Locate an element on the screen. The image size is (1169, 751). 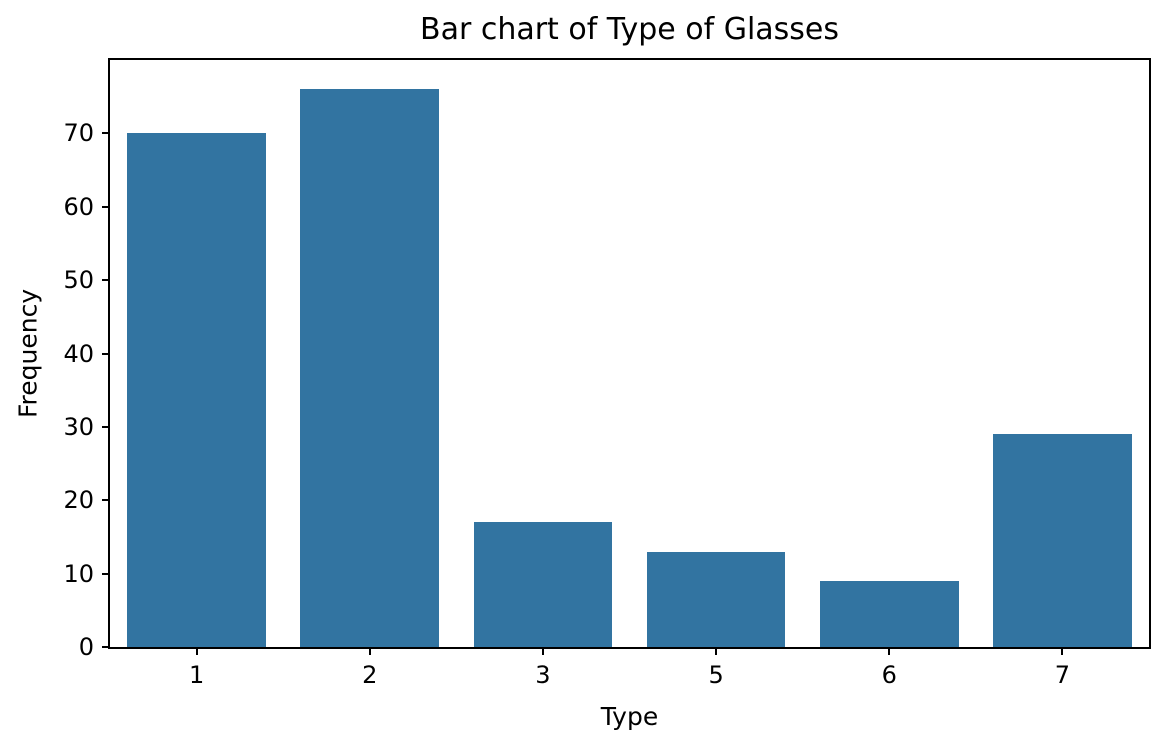
x-tick-label-7: 7 is located at coordinates (1062, 675).